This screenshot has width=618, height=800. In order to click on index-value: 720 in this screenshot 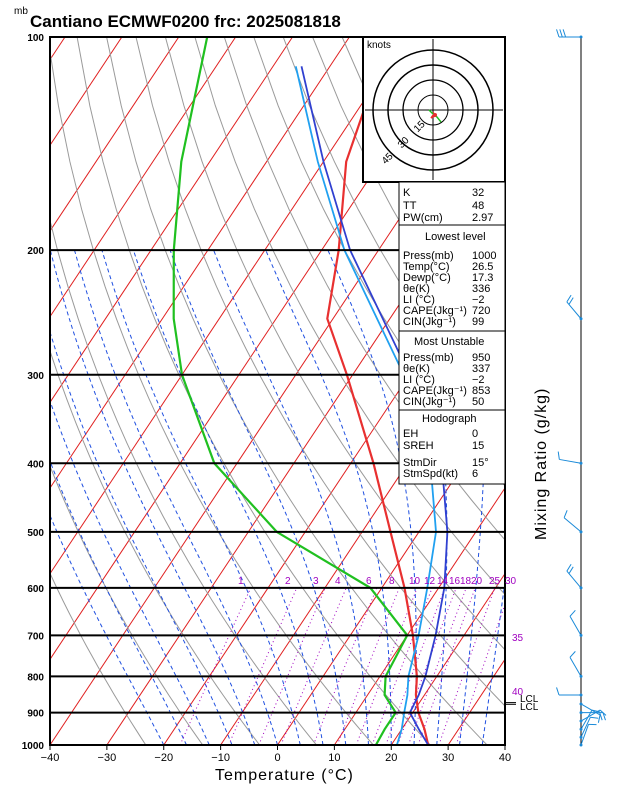, I will do `click(481, 311)`.